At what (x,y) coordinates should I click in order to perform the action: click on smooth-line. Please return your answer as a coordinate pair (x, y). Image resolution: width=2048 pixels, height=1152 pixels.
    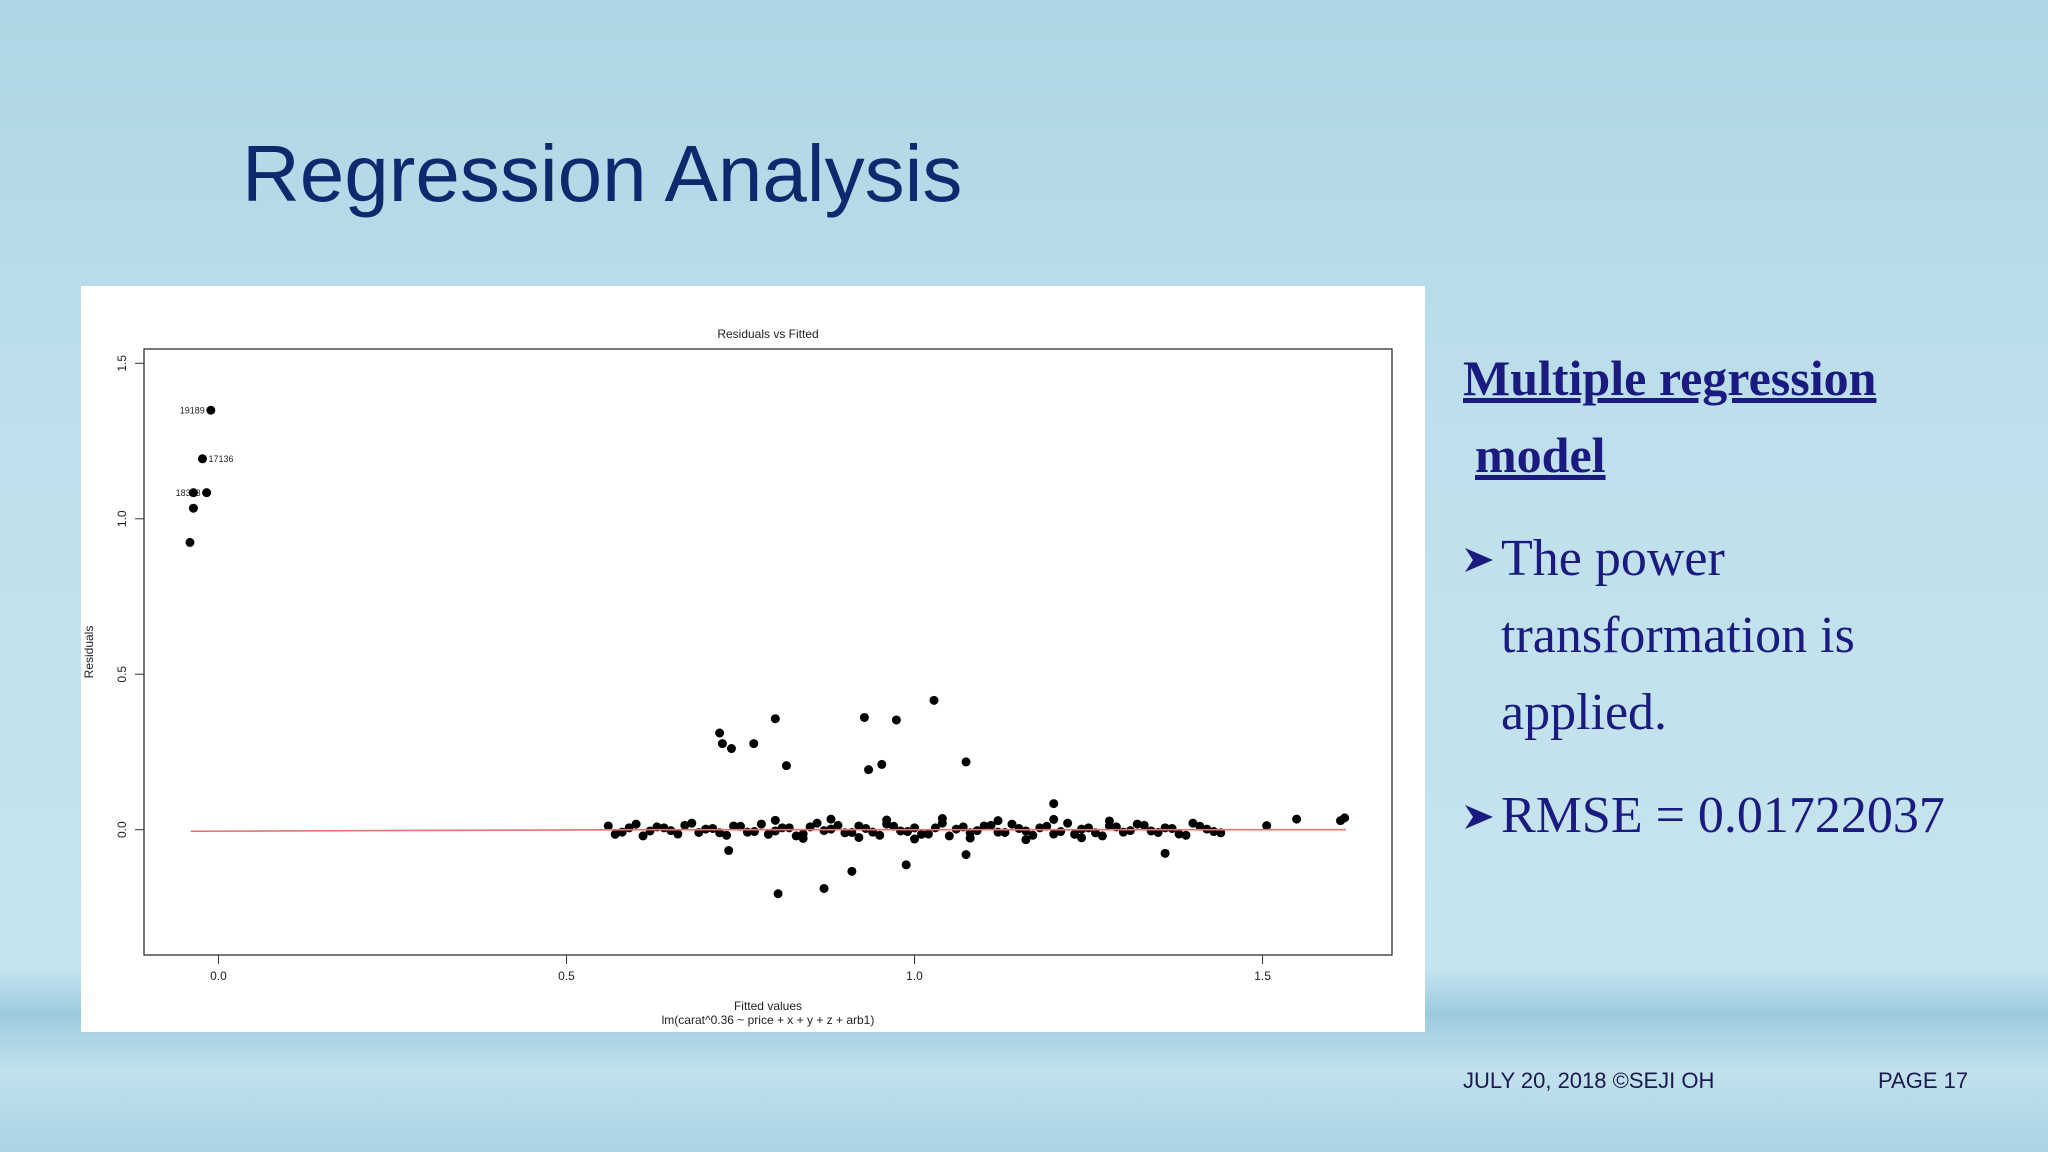
    Looking at the image, I should click on (768, 830).